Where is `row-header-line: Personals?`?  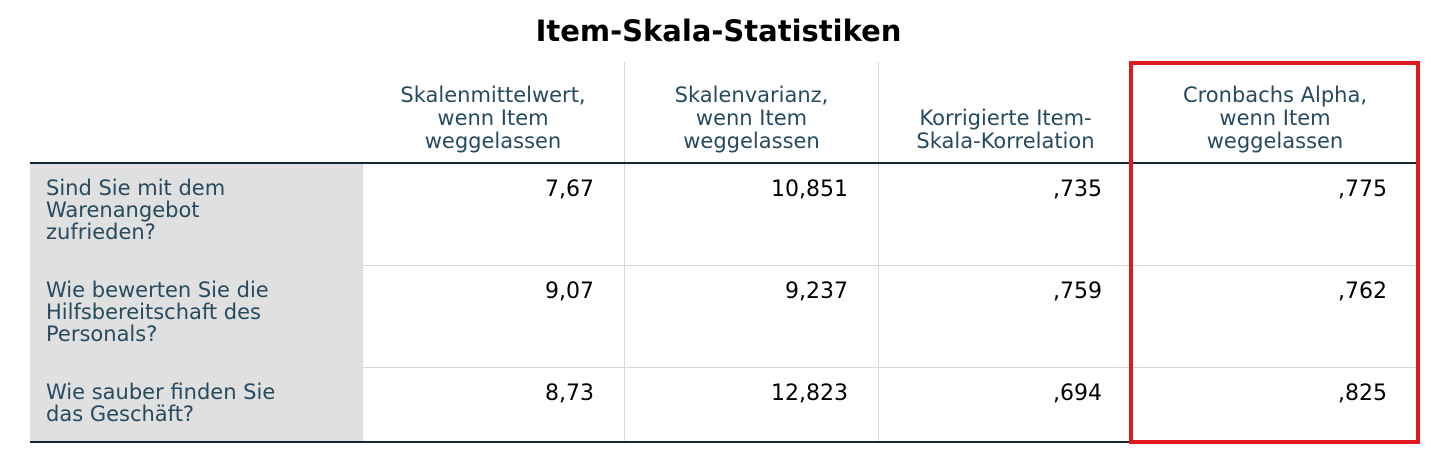
row-header-line: Personals? is located at coordinates (102, 334).